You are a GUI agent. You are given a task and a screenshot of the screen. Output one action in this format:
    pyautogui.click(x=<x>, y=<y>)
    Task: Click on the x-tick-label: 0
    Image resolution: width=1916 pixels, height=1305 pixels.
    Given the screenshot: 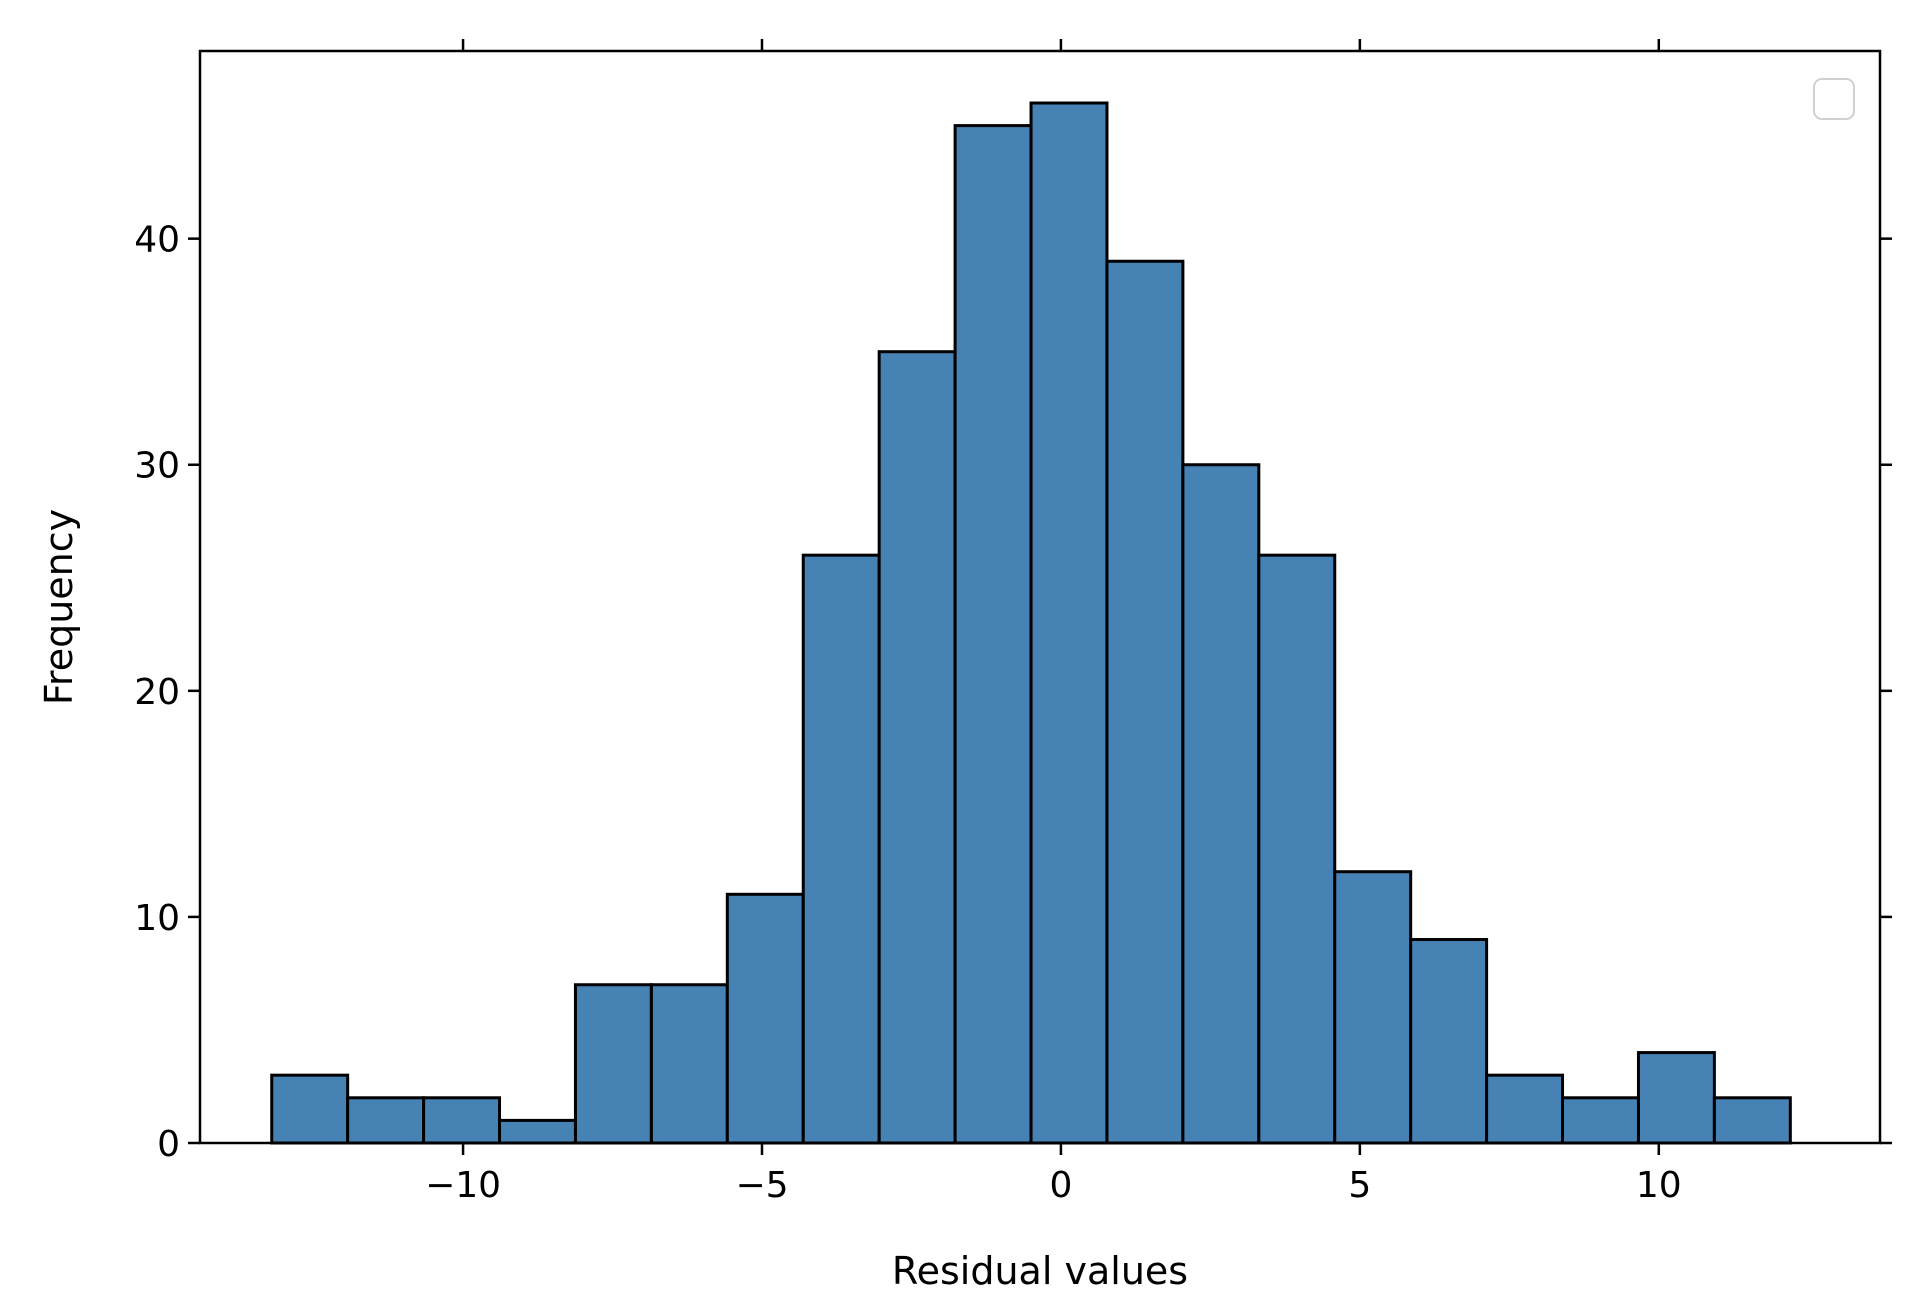 What is the action you would take?
    pyautogui.click(x=1060, y=1185)
    